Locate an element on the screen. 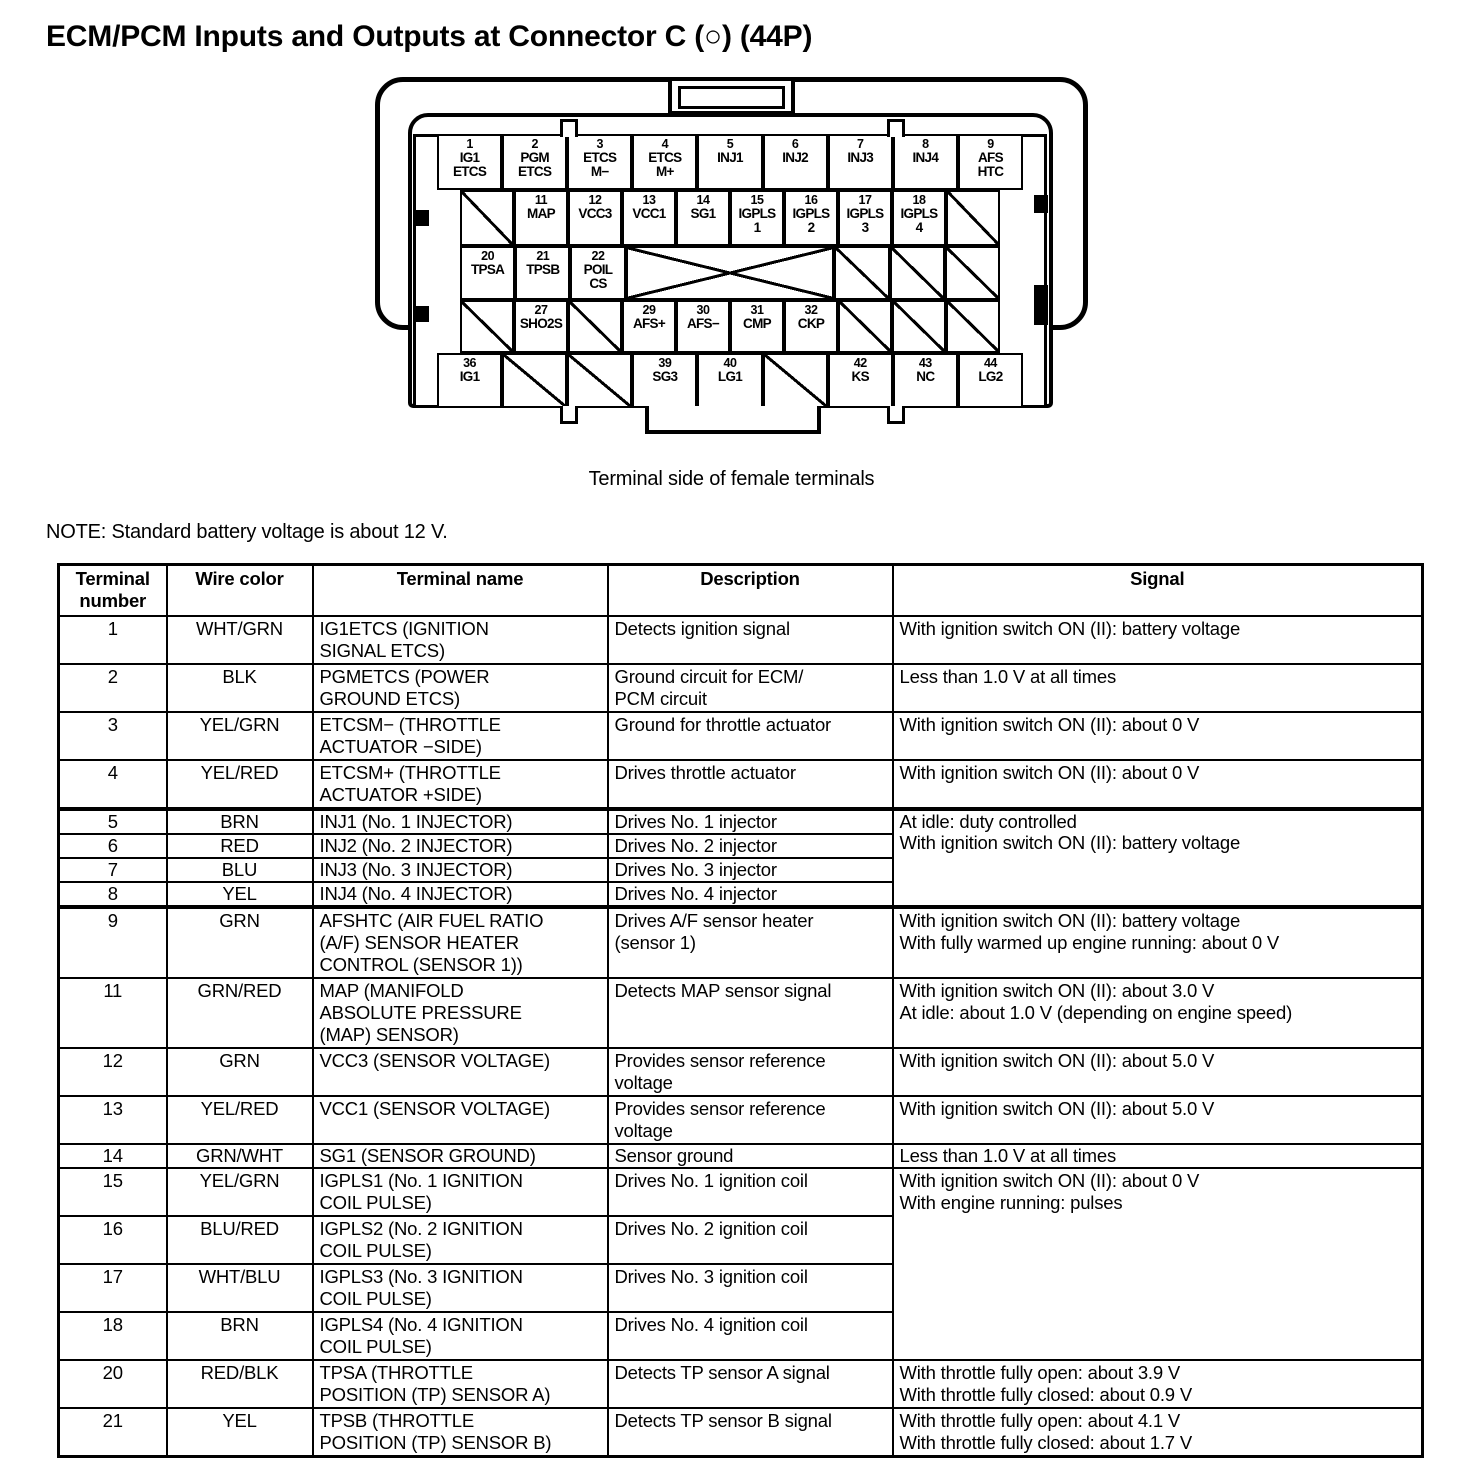  pin-number: 22 is located at coordinates (598, 256).